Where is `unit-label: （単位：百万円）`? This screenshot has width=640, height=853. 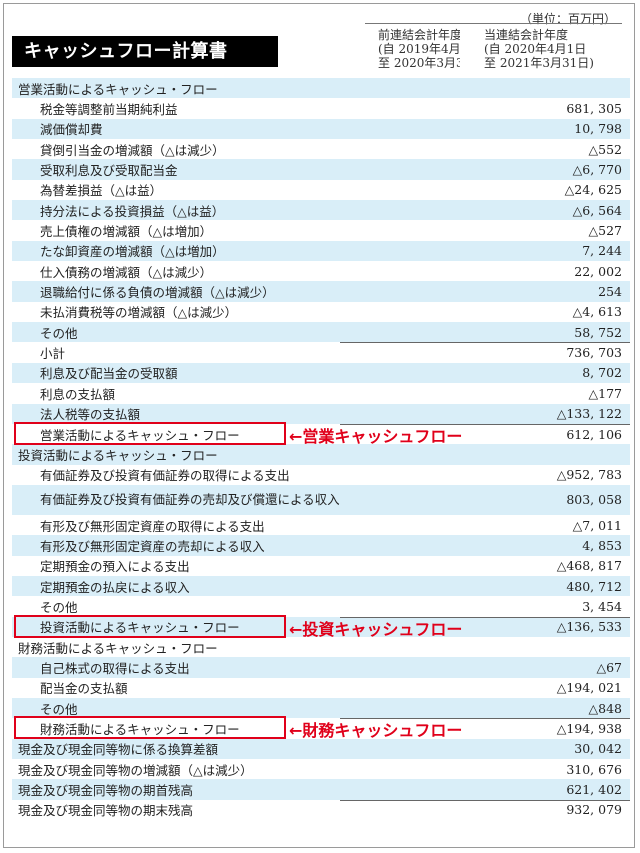 unit-label: （単位：百万円） is located at coordinates (567, 19).